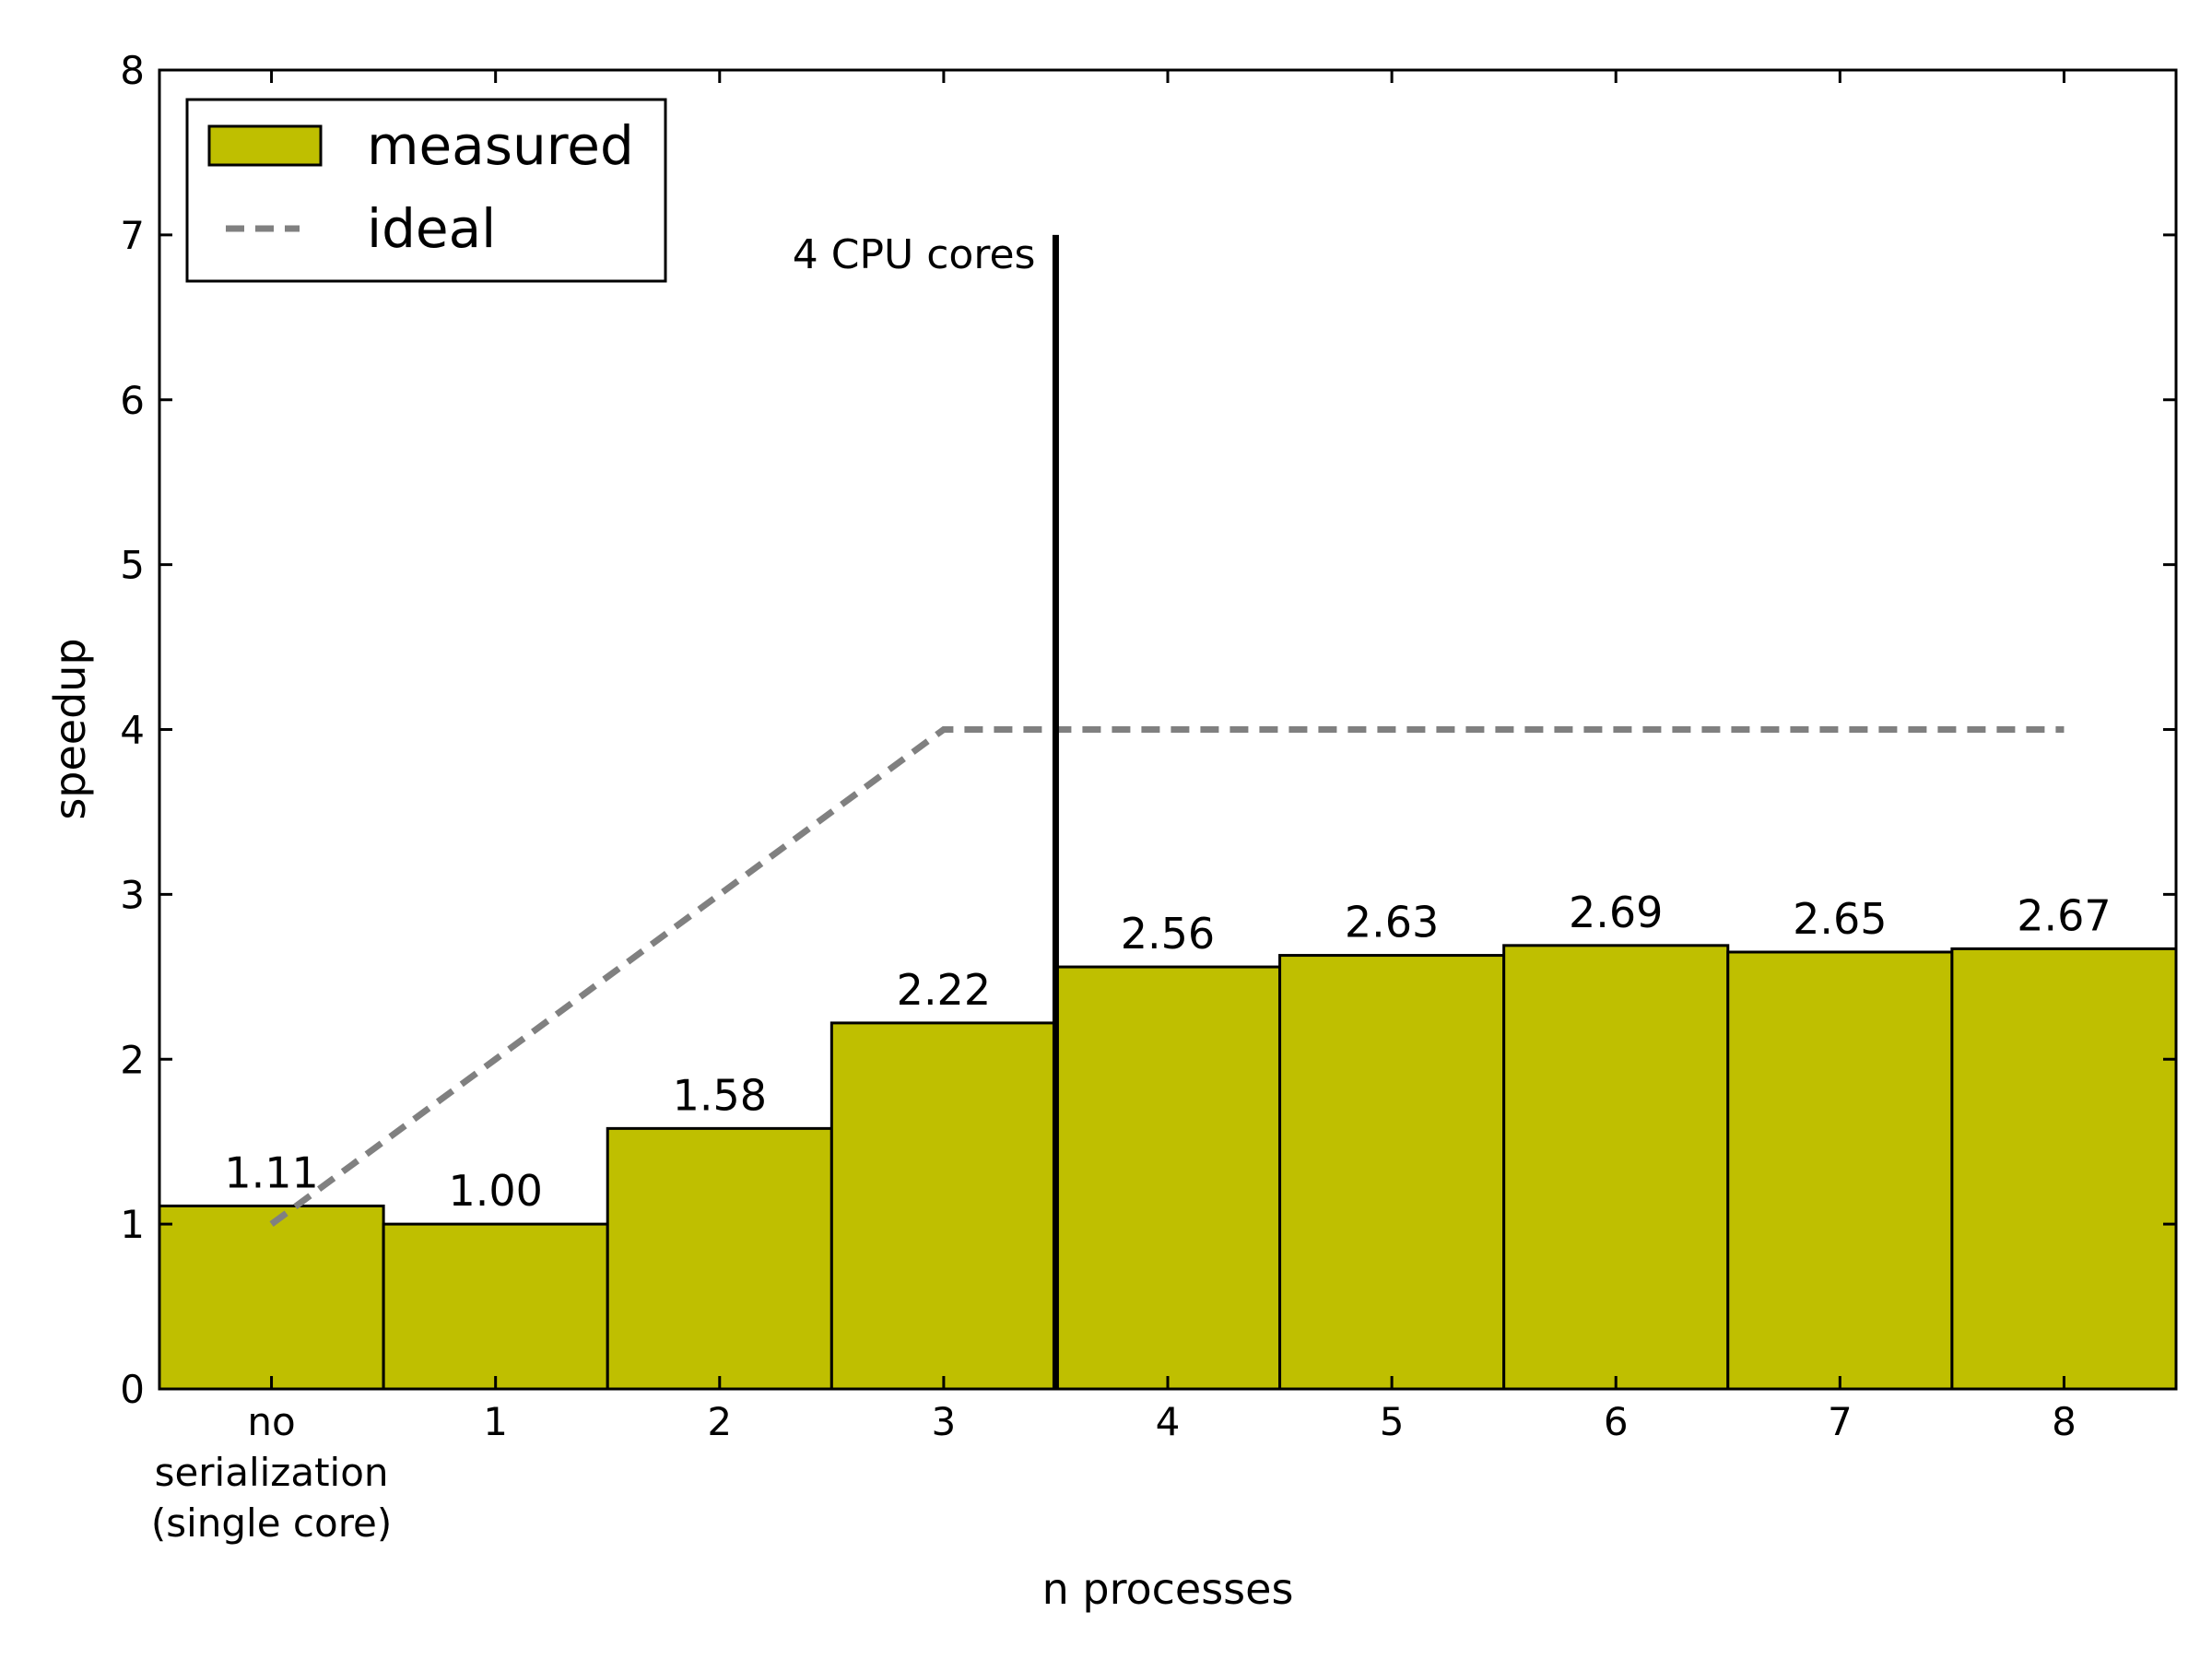  Describe the element at coordinates (426, 190) in the screenshot. I see `legend: measured ideal` at that location.